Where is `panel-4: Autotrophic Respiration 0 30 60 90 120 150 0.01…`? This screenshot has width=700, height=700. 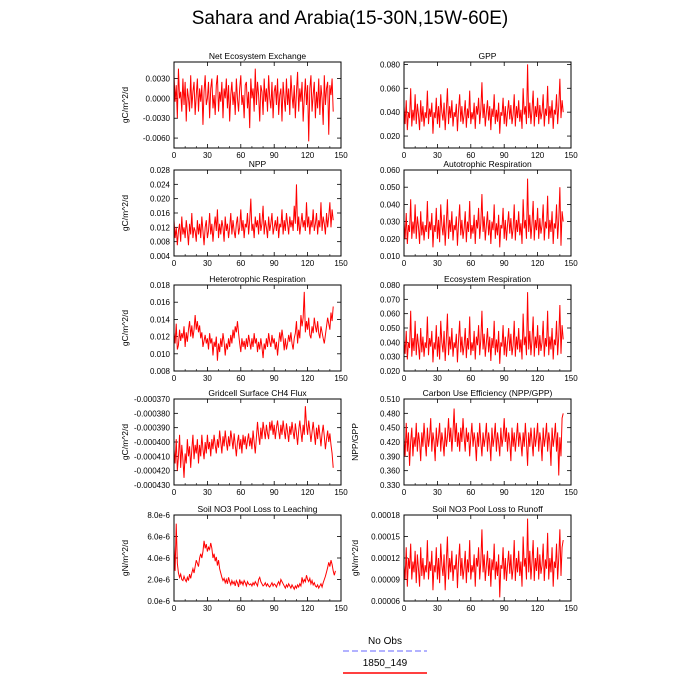 panel-4: Autotrophic Respiration 0 30 60 90 120 150 0.01… is located at coordinates (479, 213).